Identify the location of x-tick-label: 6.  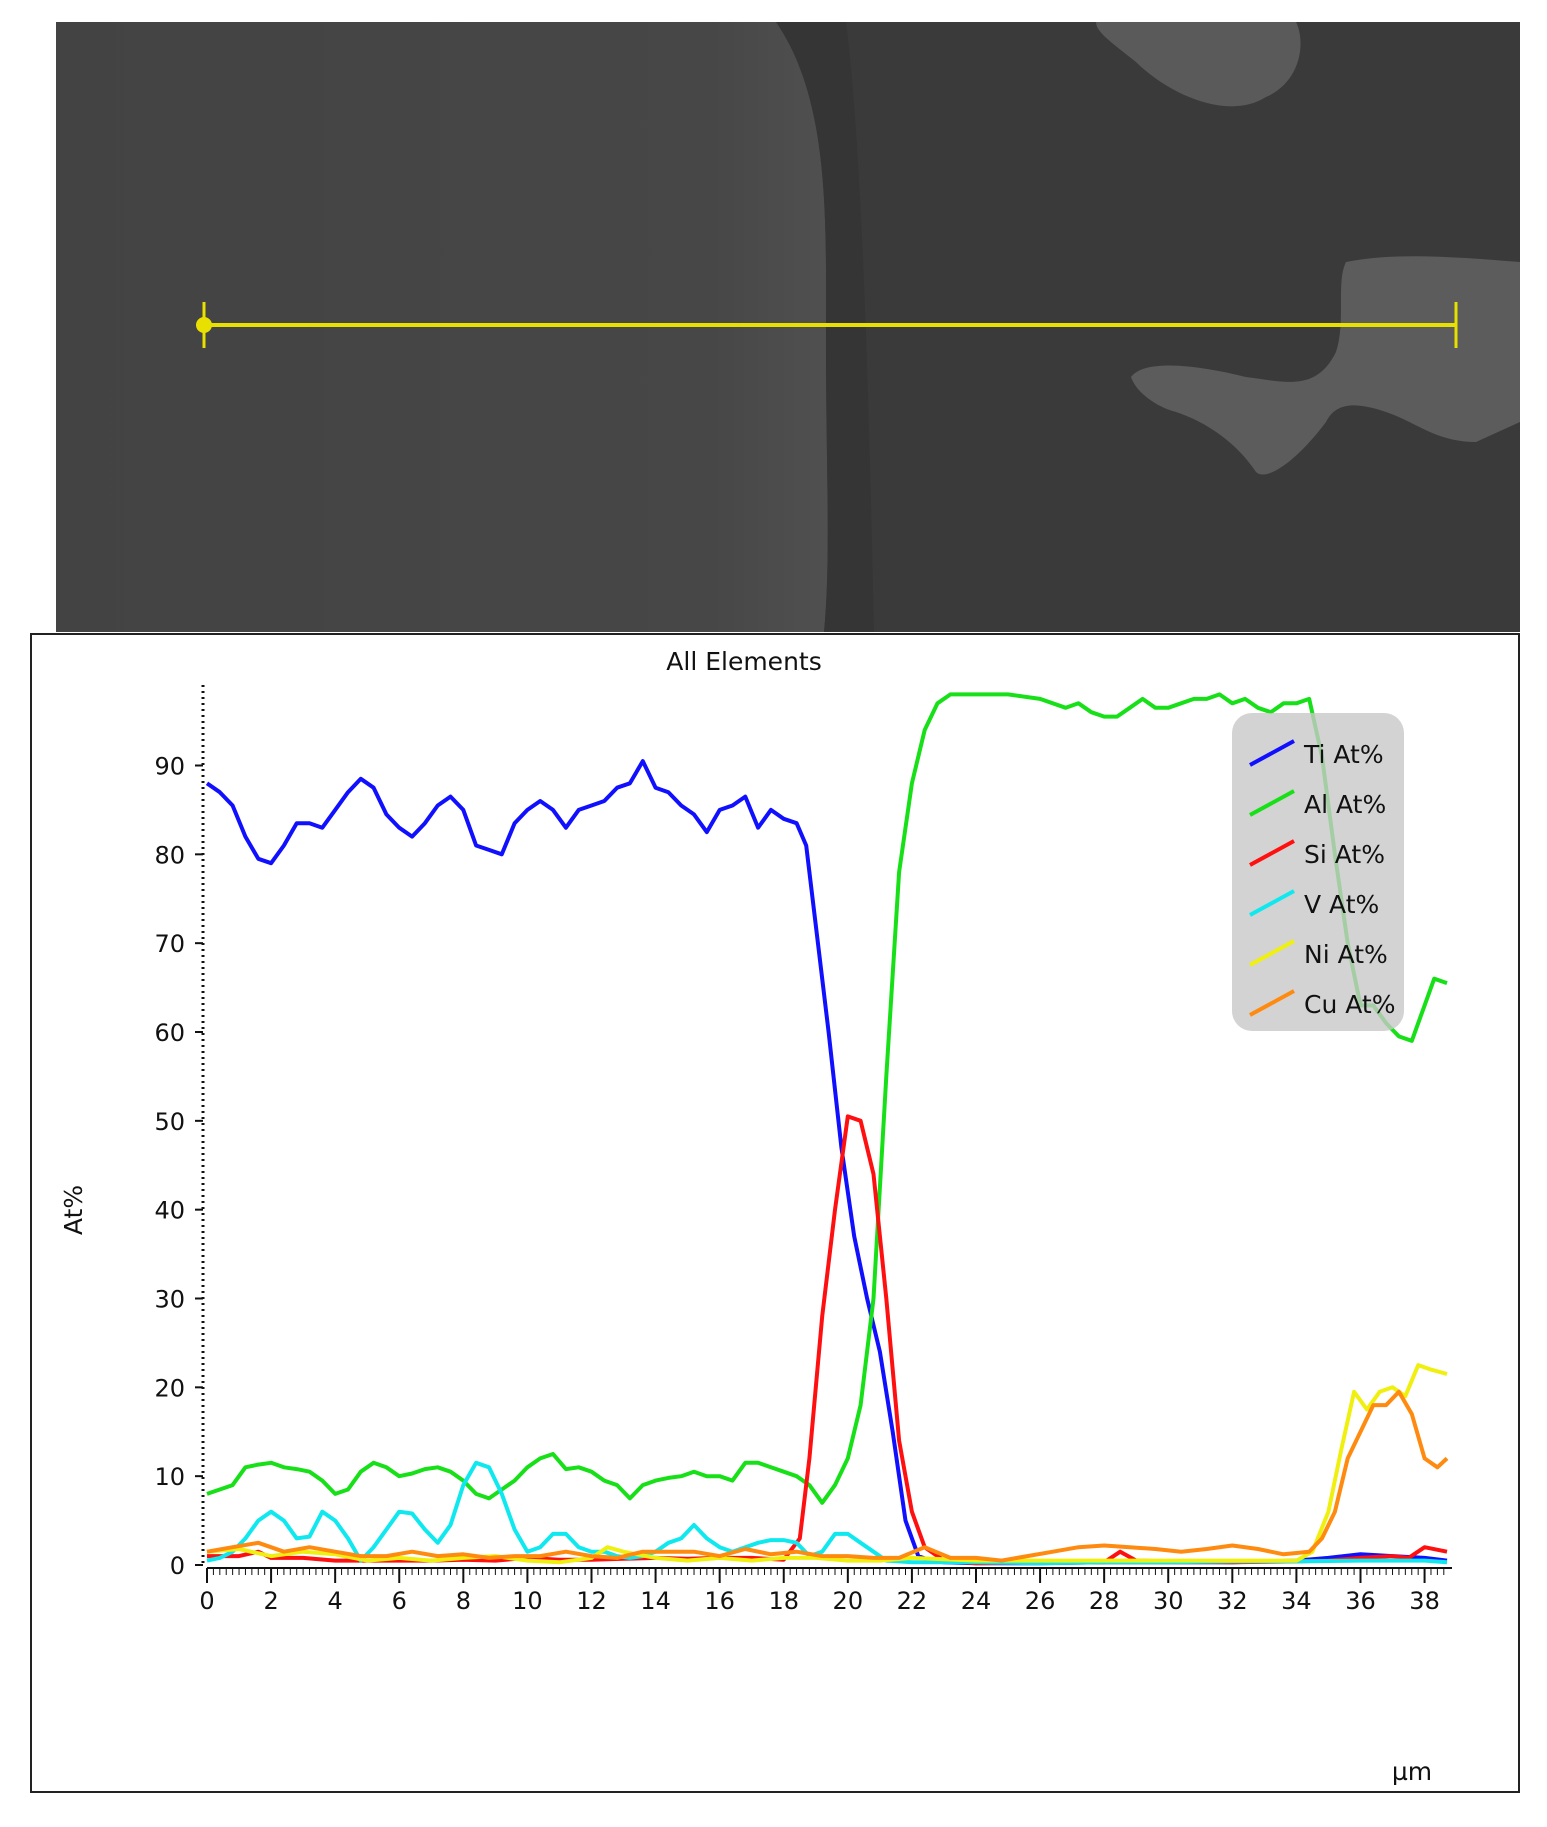
(399, 1601).